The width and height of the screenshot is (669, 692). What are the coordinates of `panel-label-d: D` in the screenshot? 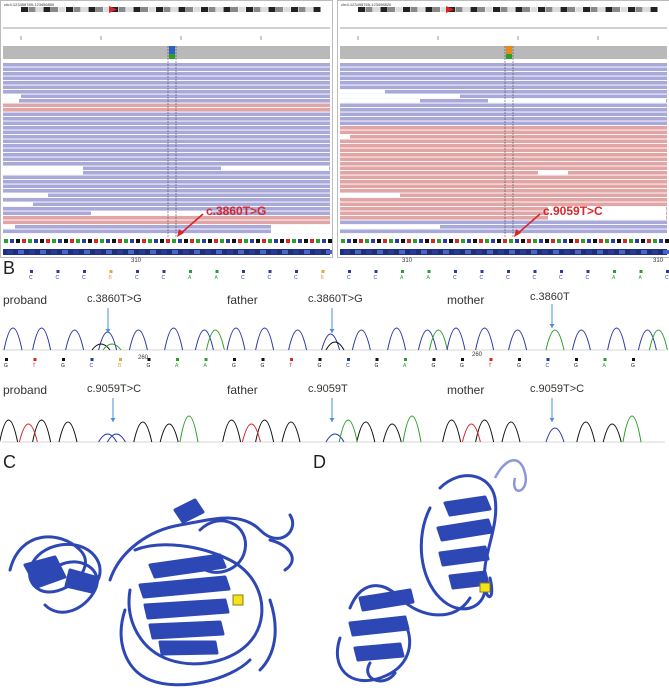 It's located at (319, 462).